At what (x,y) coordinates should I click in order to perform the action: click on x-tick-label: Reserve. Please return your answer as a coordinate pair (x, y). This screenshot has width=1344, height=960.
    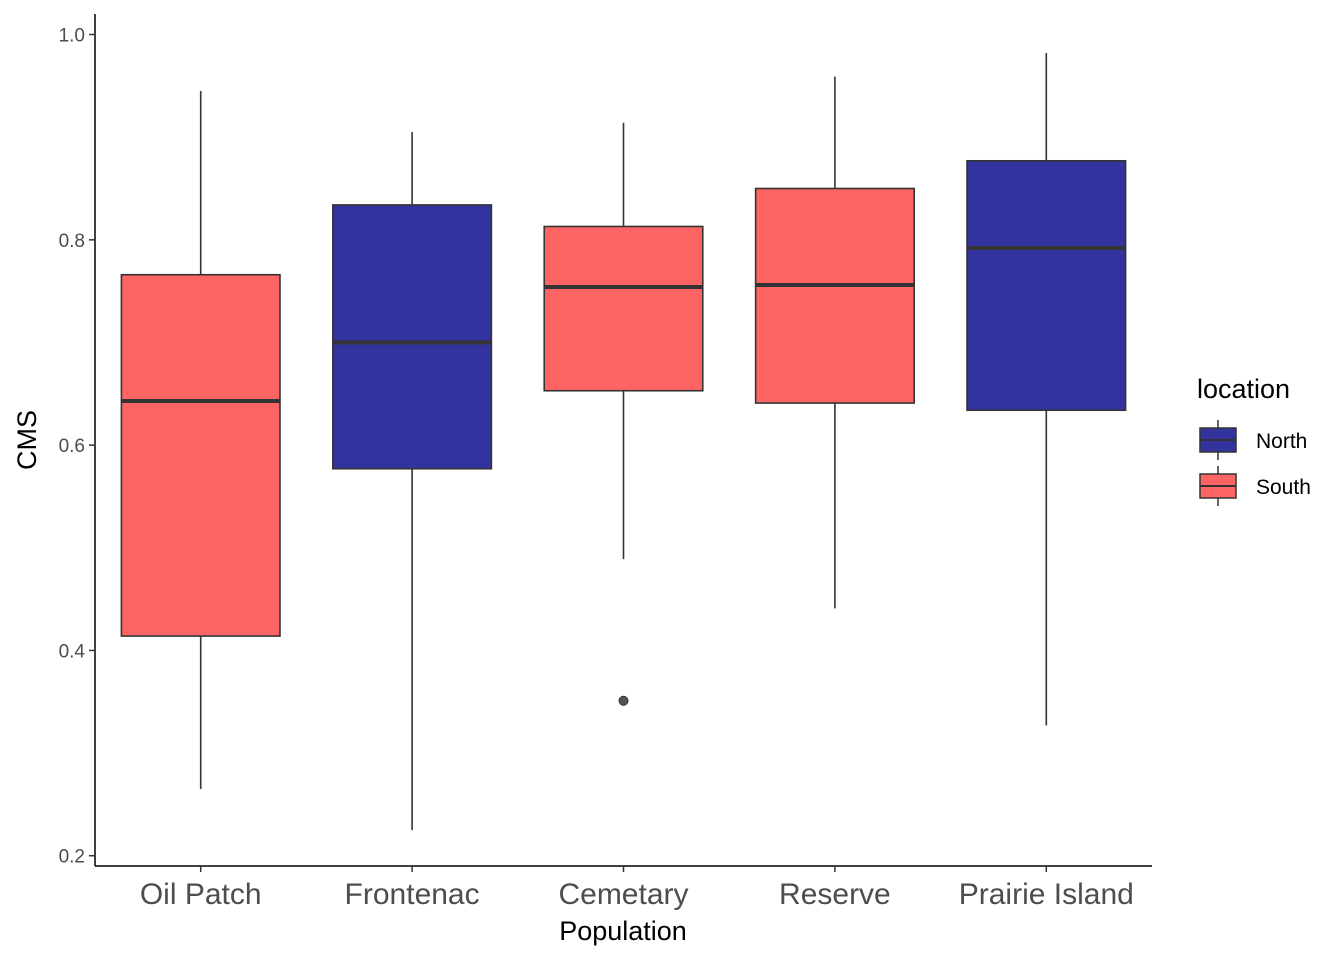
    Looking at the image, I should click on (835, 894).